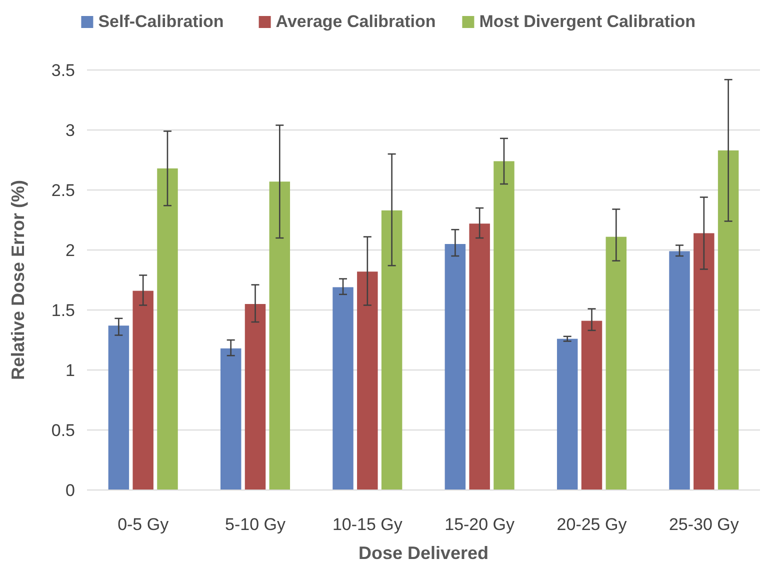 The height and width of the screenshot is (569, 765). Describe the element at coordinates (63, 430) in the screenshot. I see `y-tick-label: 0.5` at that location.